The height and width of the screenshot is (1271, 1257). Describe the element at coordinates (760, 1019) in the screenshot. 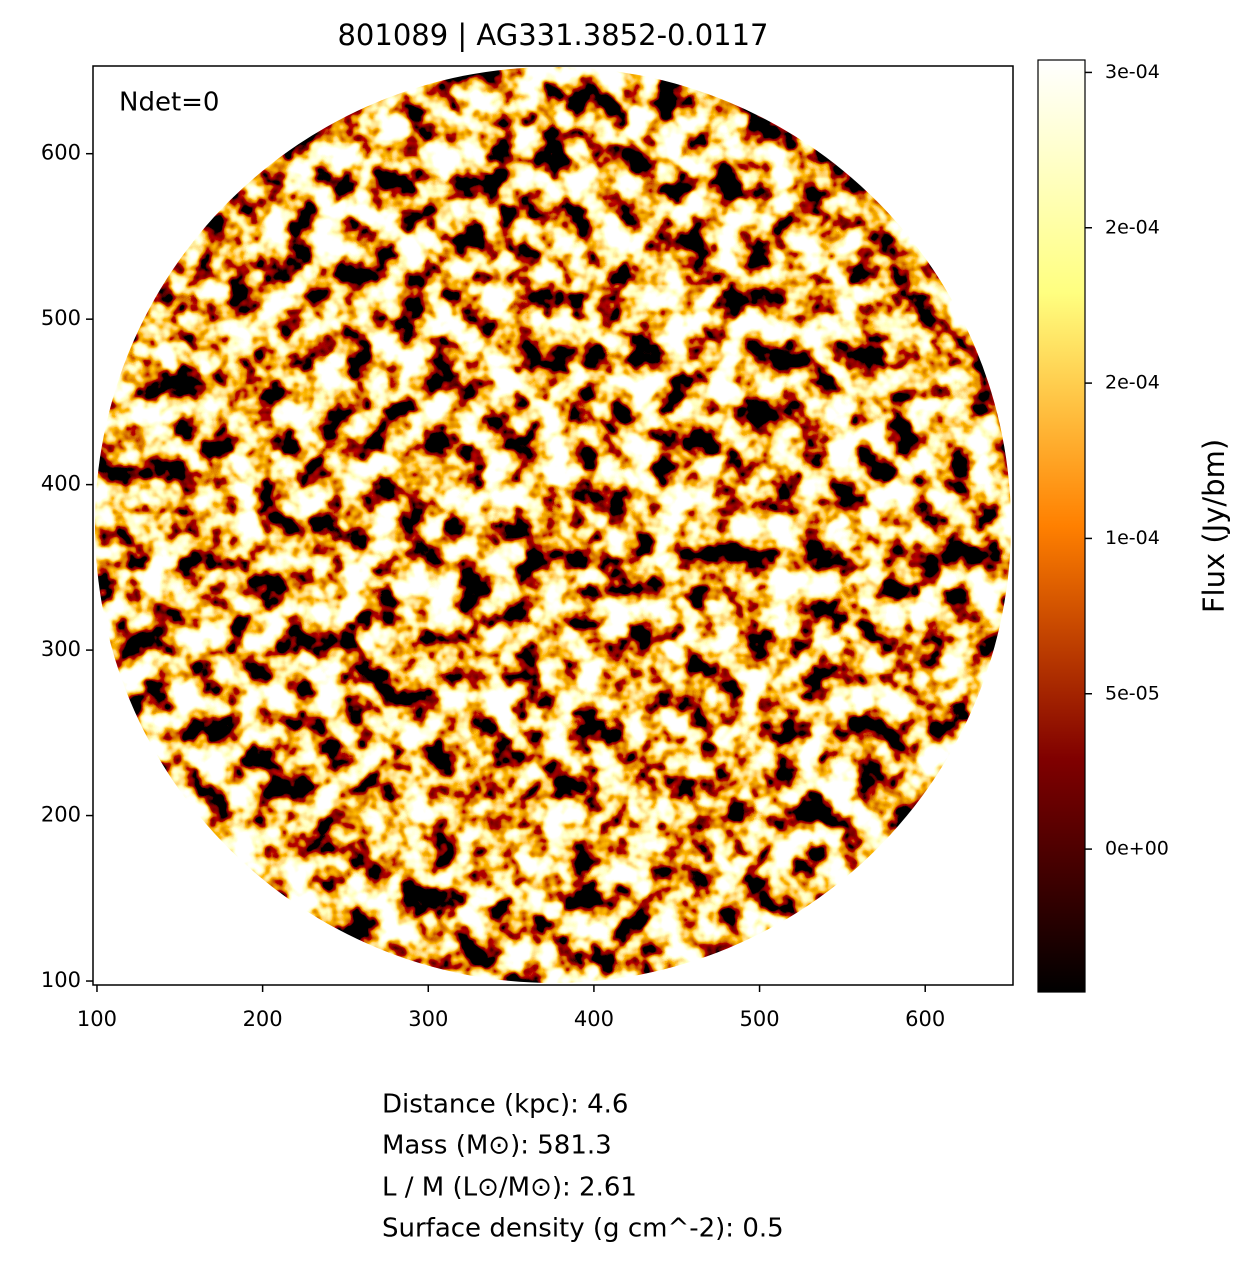

I see `x-tick-label: 500` at that location.